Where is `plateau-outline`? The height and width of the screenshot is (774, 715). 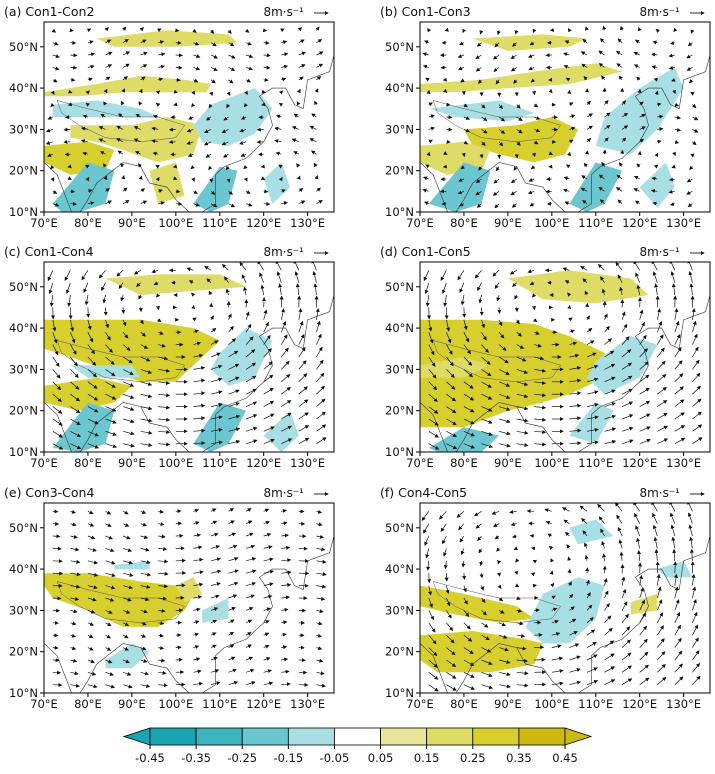
plateau-outline is located at coordinates (121, 602).